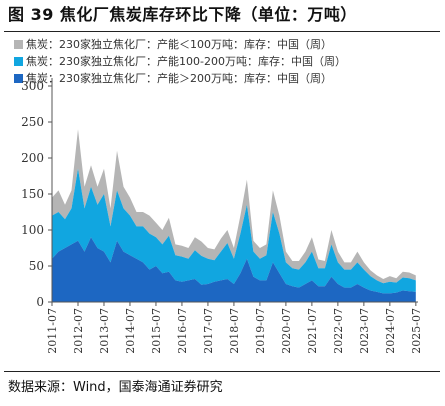 The image size is (445, 406). What do you see at coordinates (222, 31) in the screenshot?
I see `title-divider` at bounding box center [222, 31].